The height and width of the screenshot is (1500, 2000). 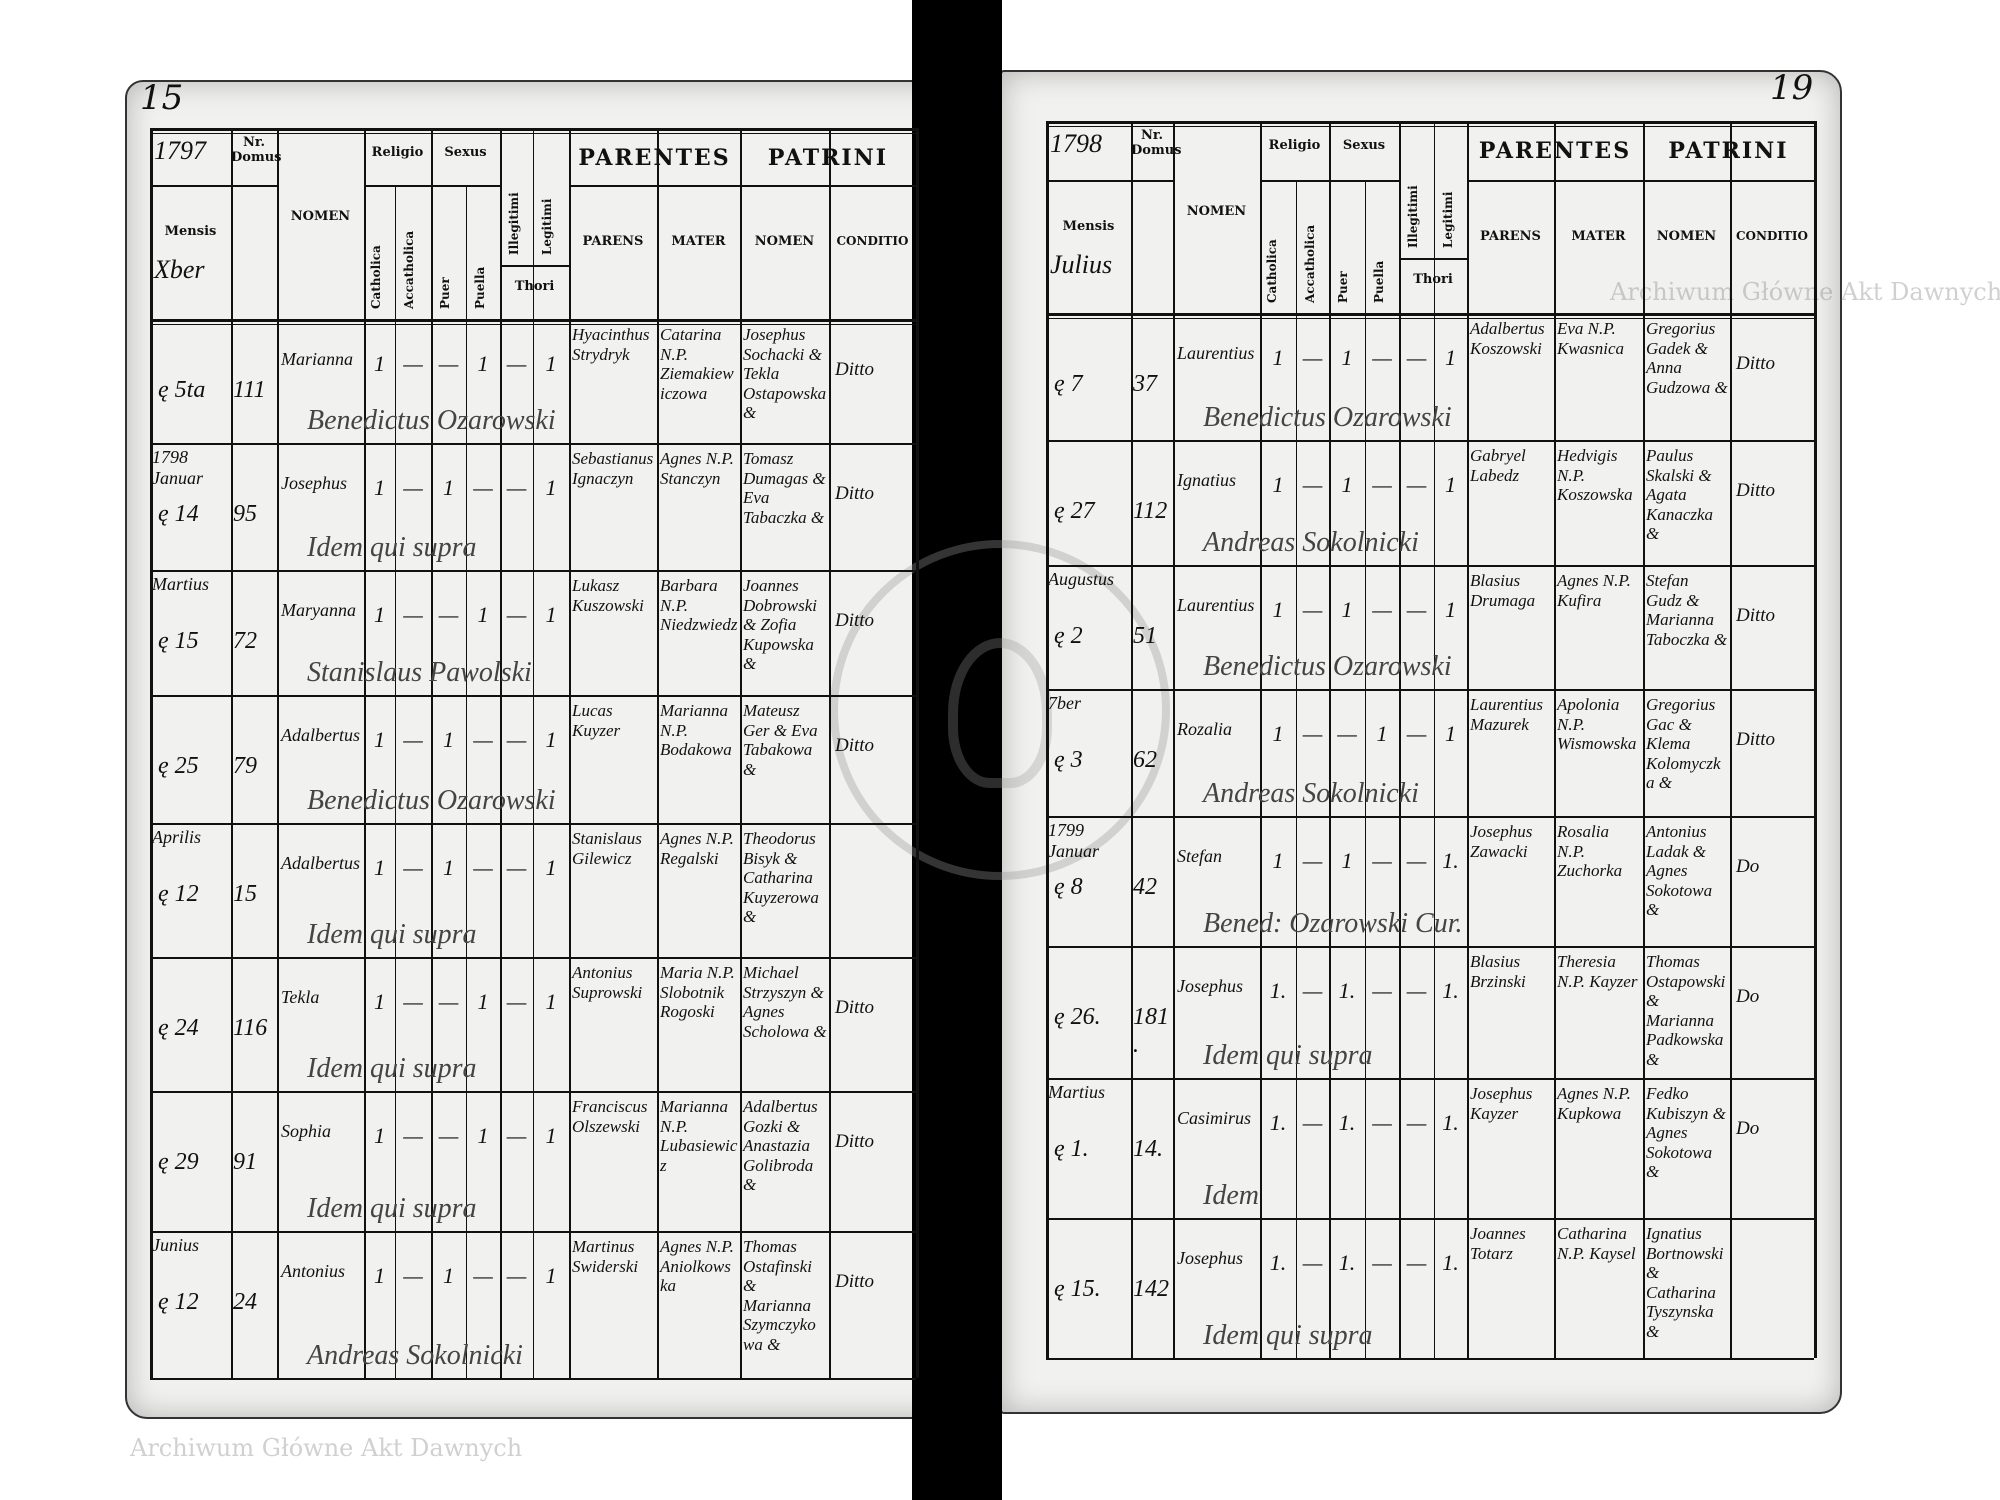 I want to click on entry-month: 1798 Januar, so click(x=177, y=467).